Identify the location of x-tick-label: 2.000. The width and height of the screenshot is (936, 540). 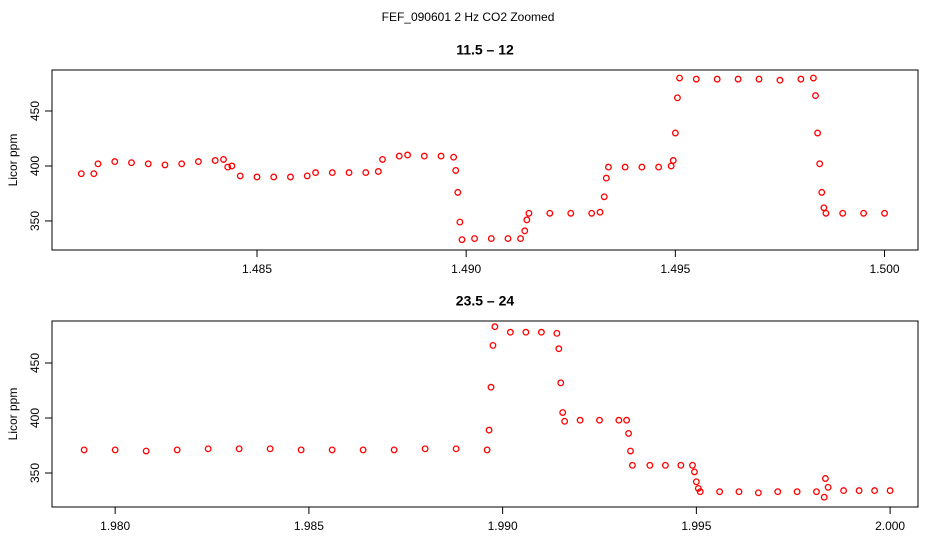
(890, 526).